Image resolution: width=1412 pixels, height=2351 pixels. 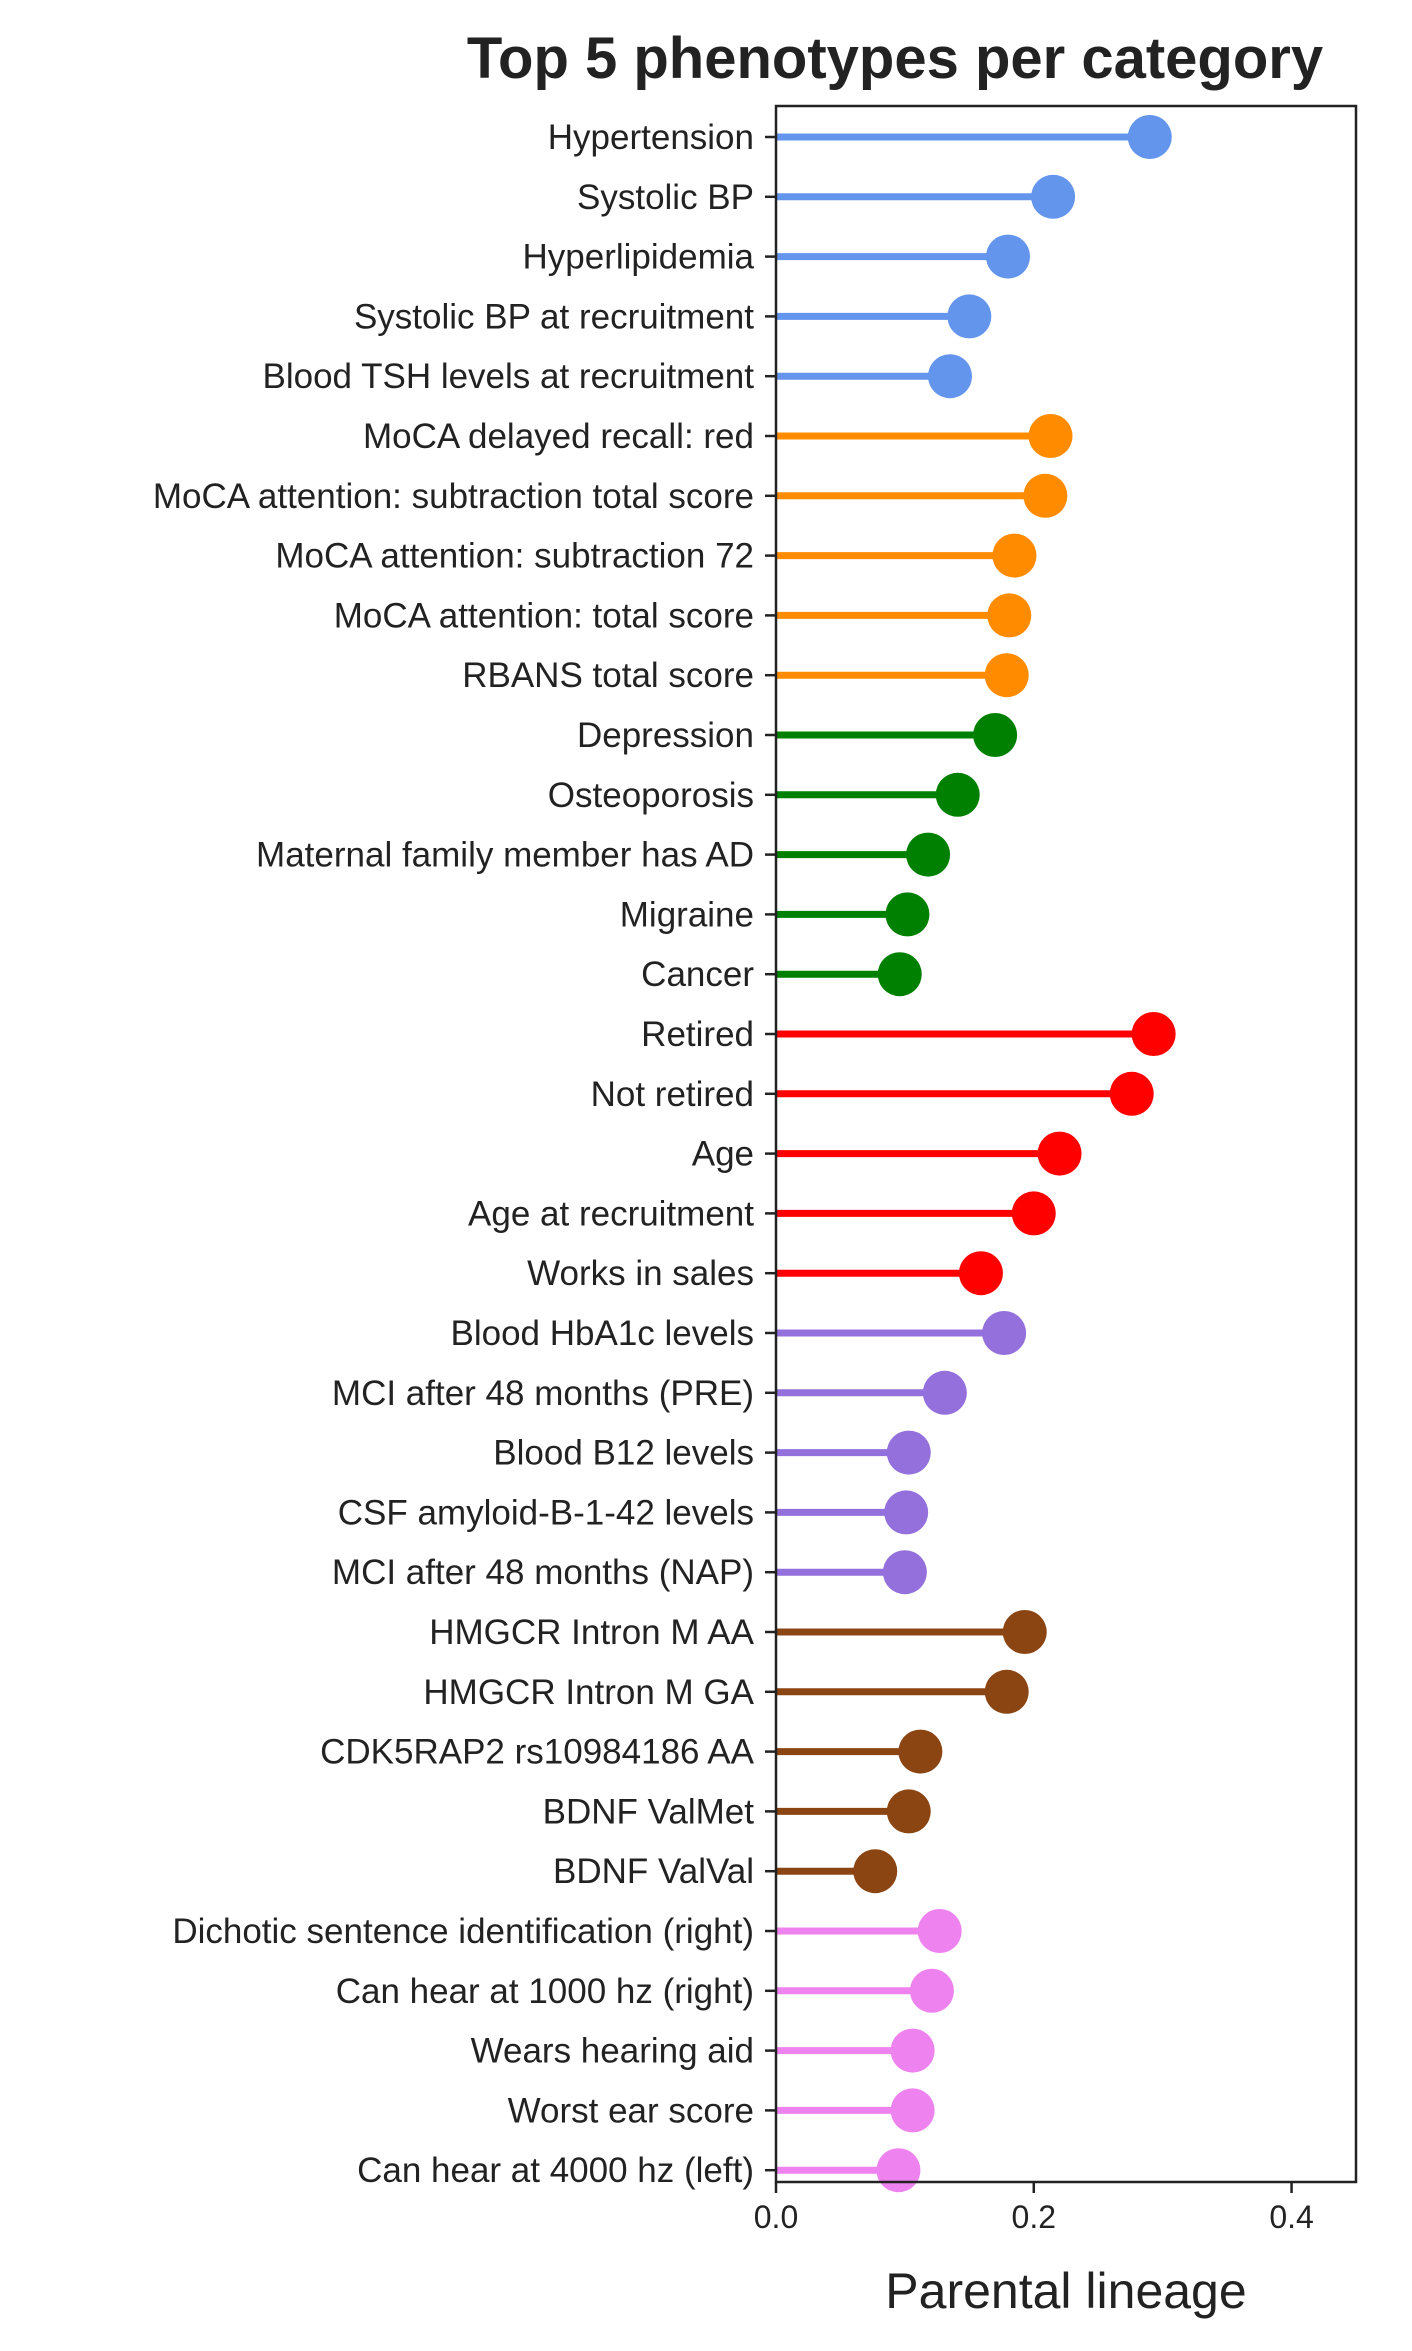 What do you see at coordinates (508, 376) in the screenshot?
I see `y-tick-label: Blood TSH levels at recruitment` at bounding box center [508, 376].